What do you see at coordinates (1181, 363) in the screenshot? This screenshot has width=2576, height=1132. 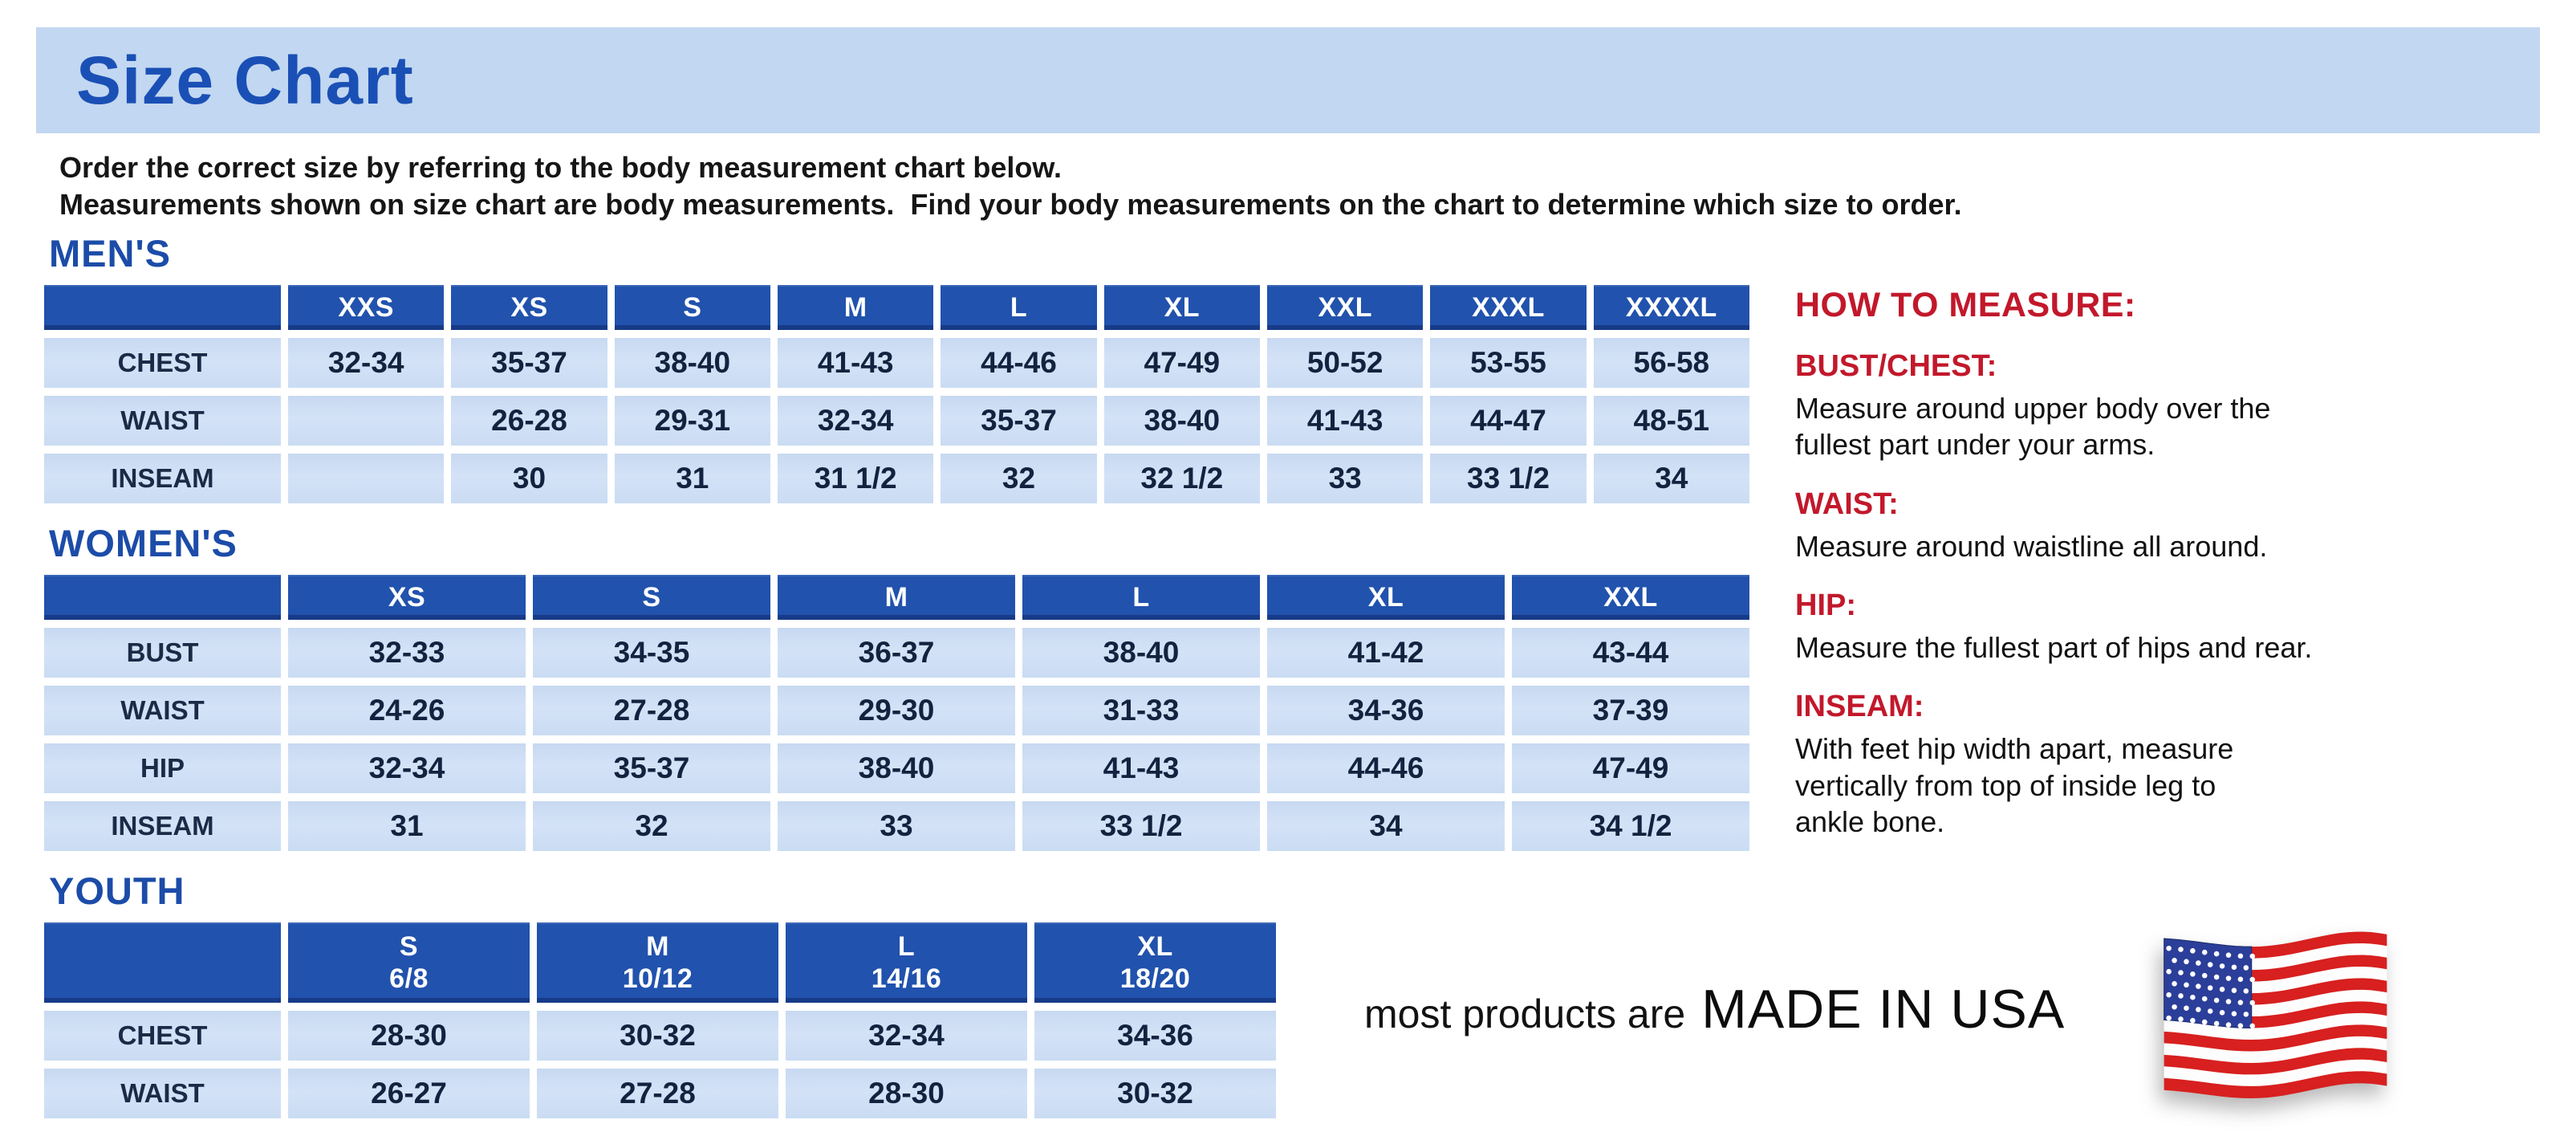 I see `mens-size-cell: 47-49` at bounding box center [1181, 363].